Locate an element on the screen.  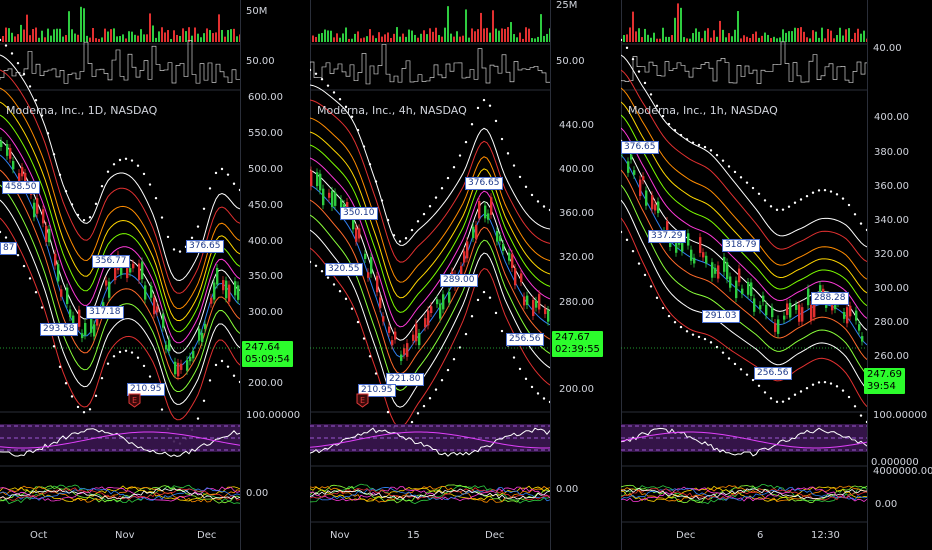
price-label: 317.18 is located at coordinates (105, 312).